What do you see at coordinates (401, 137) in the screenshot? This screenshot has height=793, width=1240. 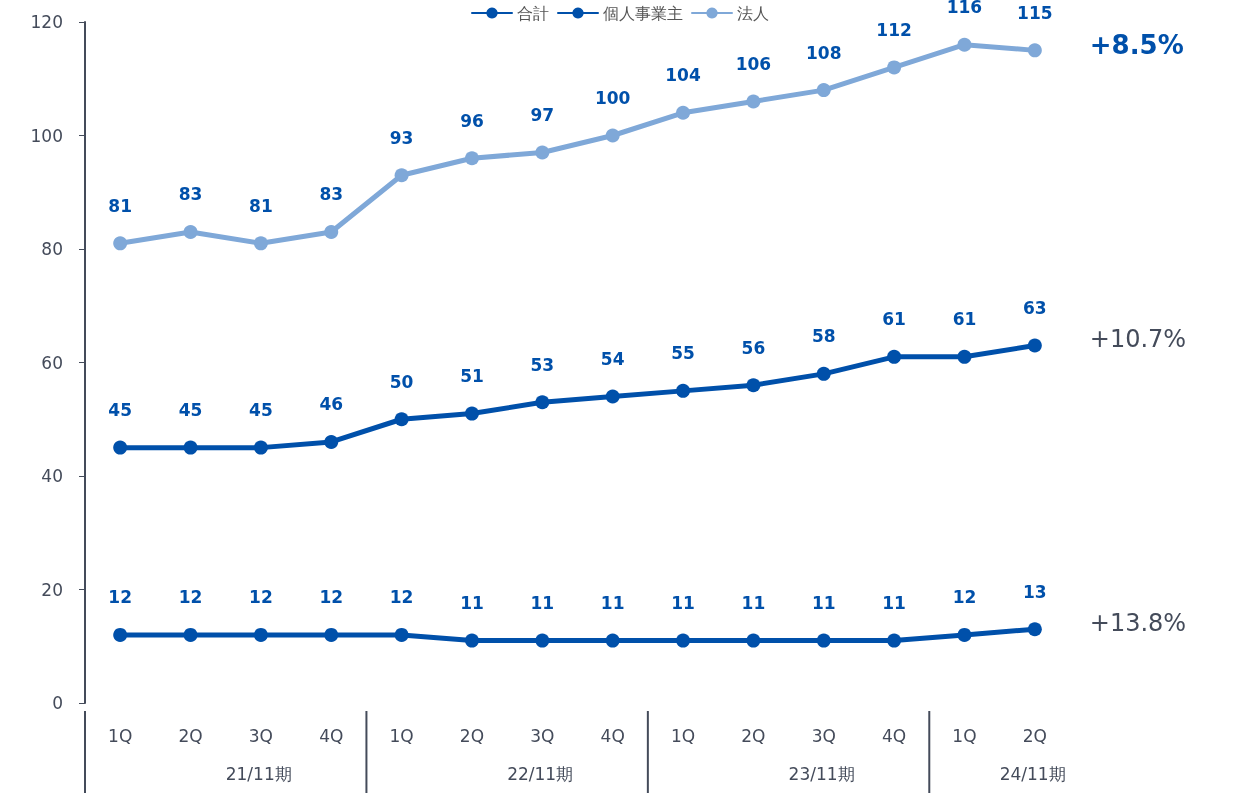 I see `data-label: 93` at bounding box center [401, 137].